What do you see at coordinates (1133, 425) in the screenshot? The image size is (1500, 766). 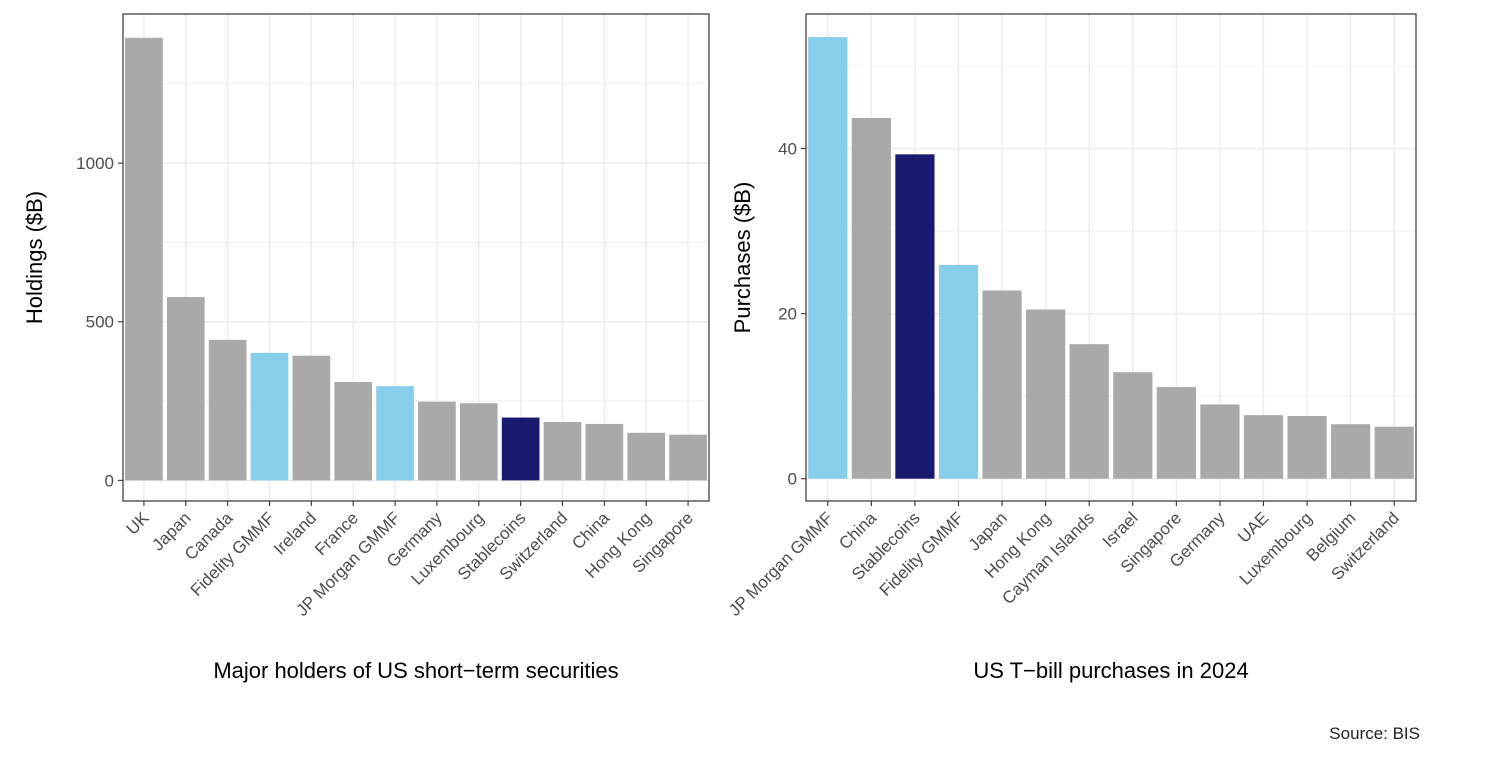 I see `bar-israel` at bounding box center [1133, 425].